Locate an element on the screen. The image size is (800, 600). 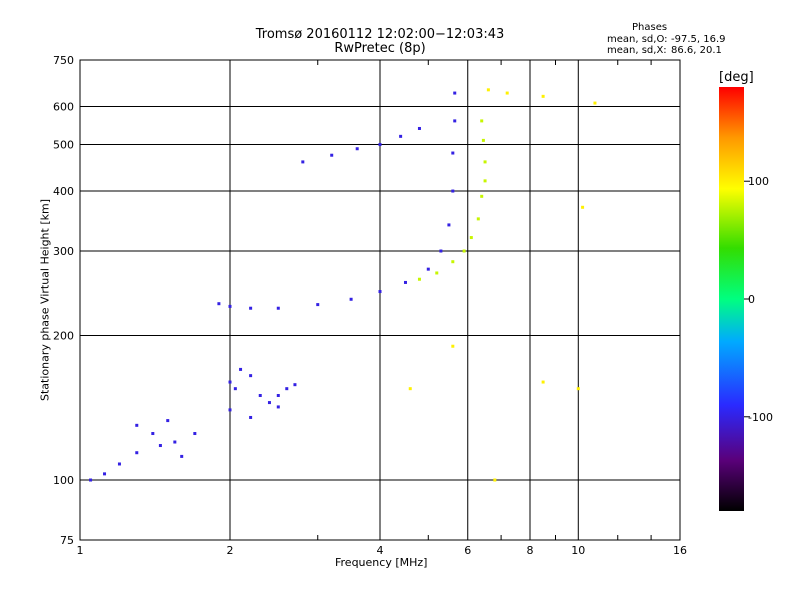
y-tick-label: 300 is located at coordinates (63, 251).